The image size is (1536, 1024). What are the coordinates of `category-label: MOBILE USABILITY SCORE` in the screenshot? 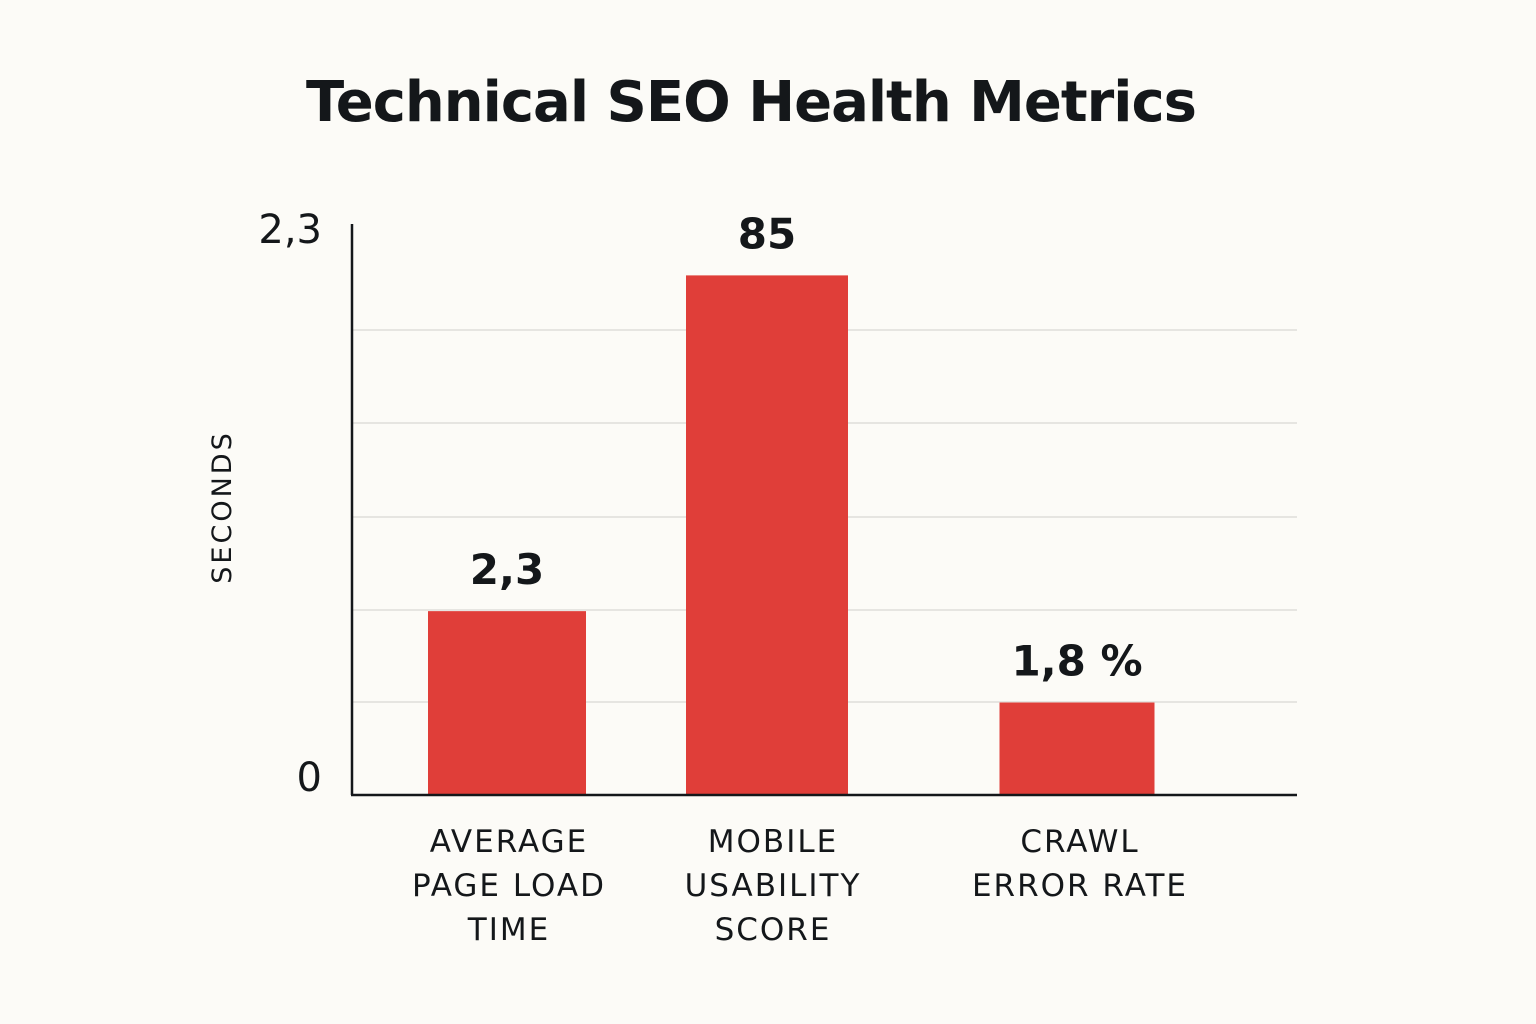 It's located at (773, 886).